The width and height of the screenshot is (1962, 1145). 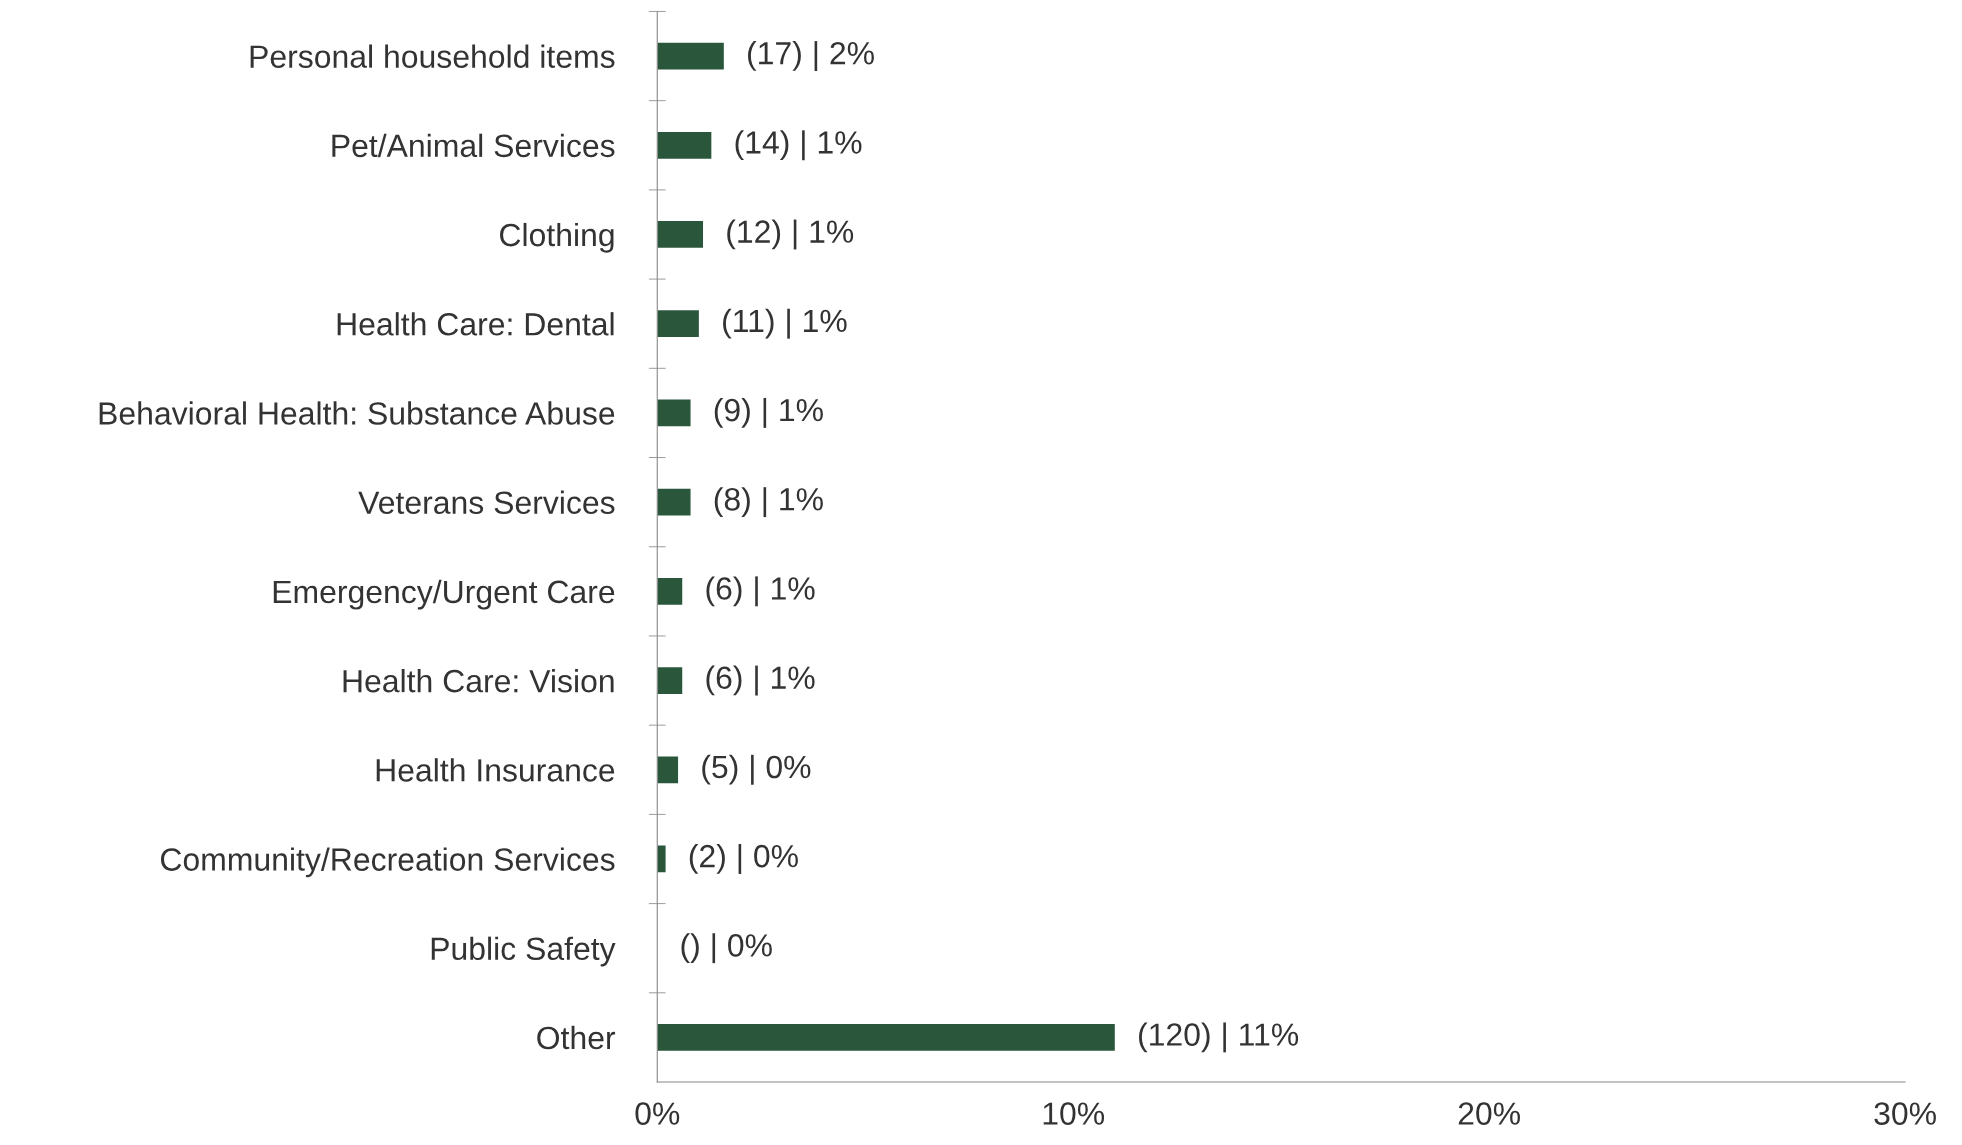 What do you see at coordinates (432, 56) in the screenshot?
I see `y-tick-label: Personal household items` at bounding box center [432, 56].